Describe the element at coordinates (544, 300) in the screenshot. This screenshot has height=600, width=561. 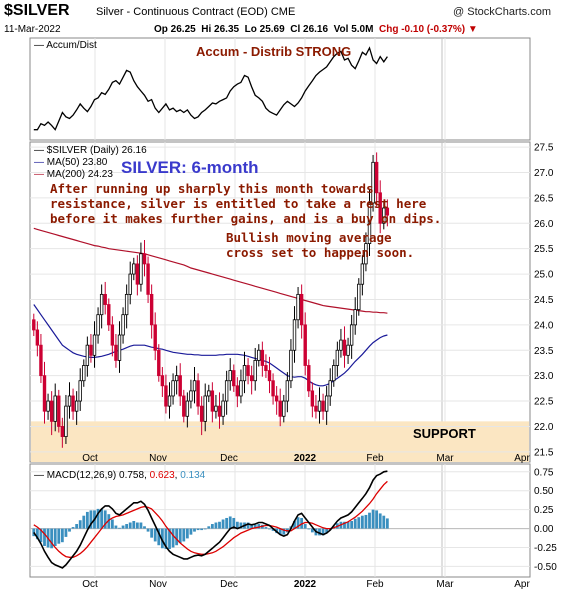
I see `y-tick-label: 24.5` at that location.